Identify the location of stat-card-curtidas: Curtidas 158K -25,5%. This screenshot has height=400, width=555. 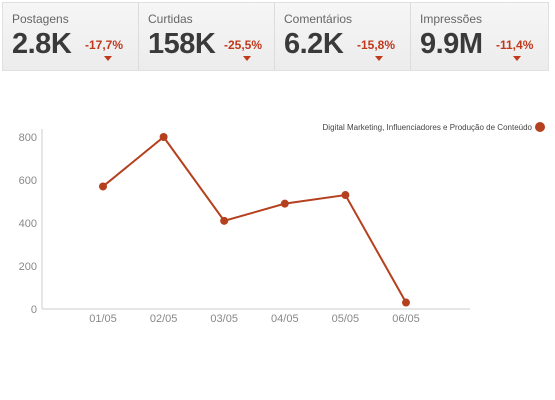
(207, 36).